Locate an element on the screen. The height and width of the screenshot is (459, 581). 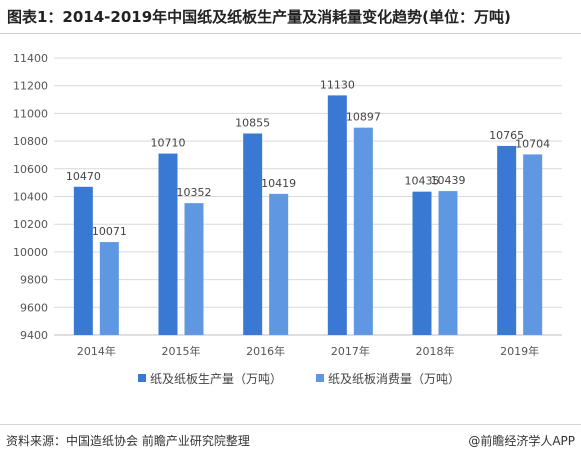
x-tick-label: 2018年 is located at coordinates (435, 351).